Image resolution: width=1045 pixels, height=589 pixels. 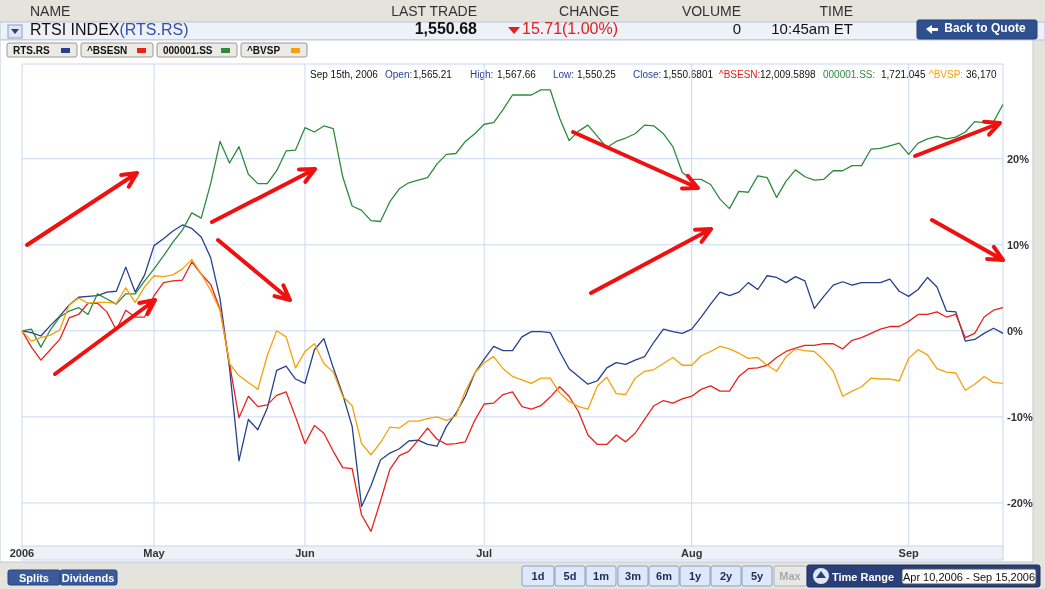 I want to click on text: 1y, so click(x=695, y=576).